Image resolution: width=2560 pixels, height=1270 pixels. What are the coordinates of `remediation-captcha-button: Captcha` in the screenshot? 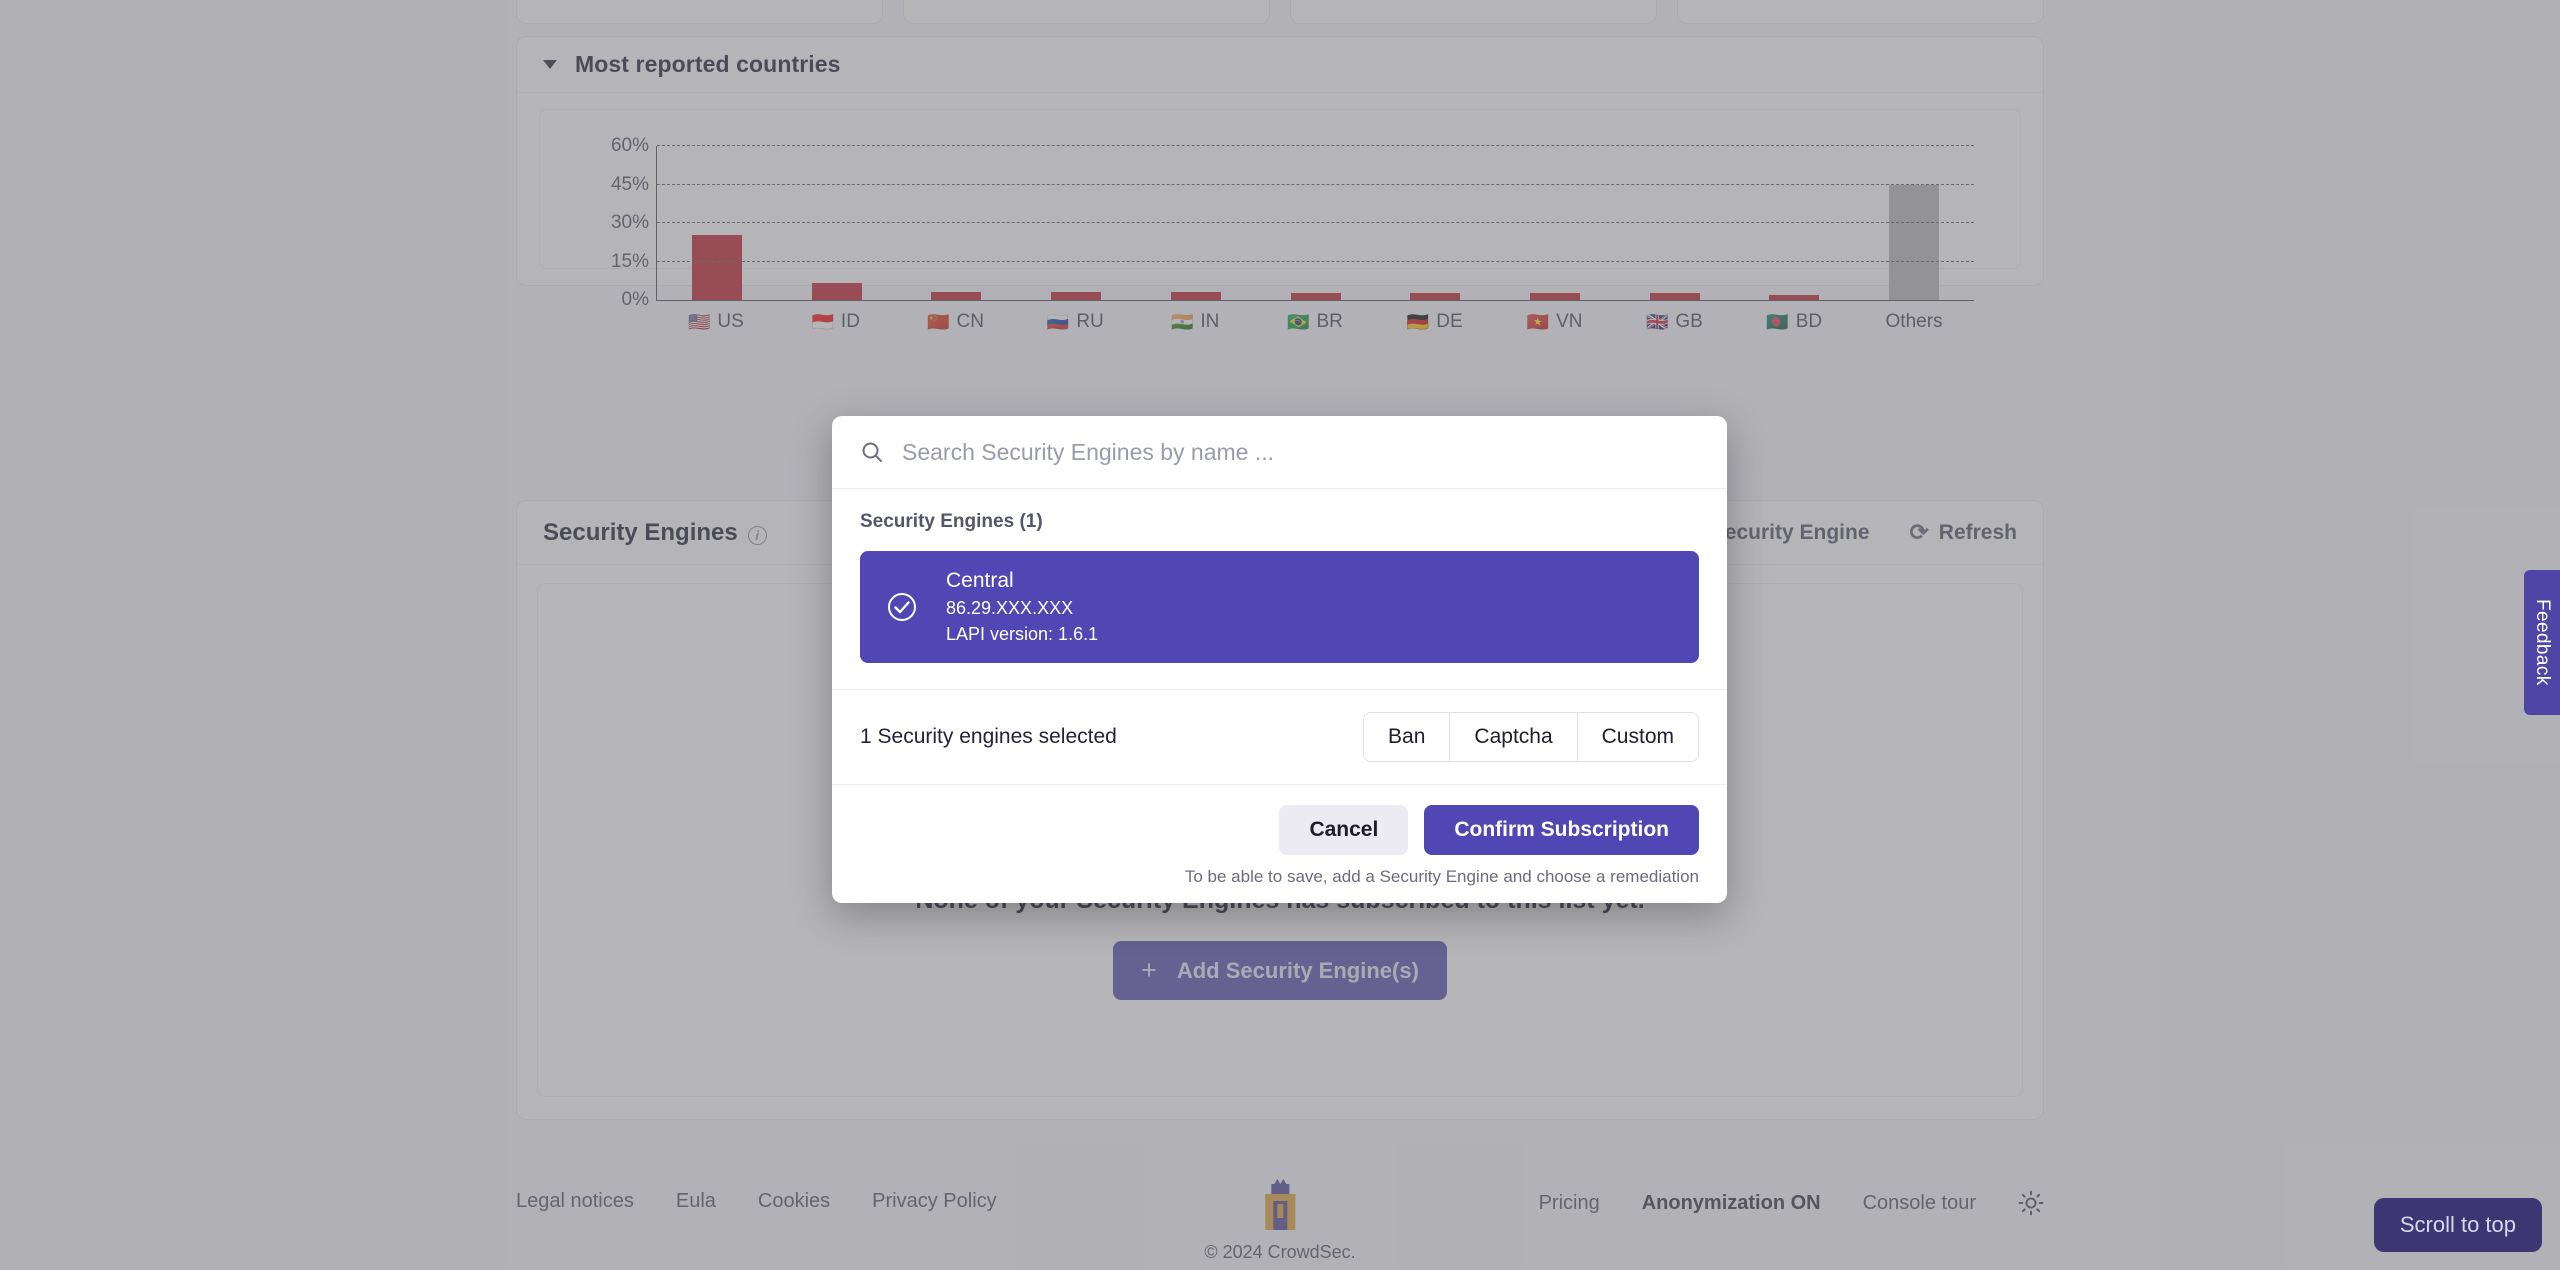 It's located at (1514, 737).